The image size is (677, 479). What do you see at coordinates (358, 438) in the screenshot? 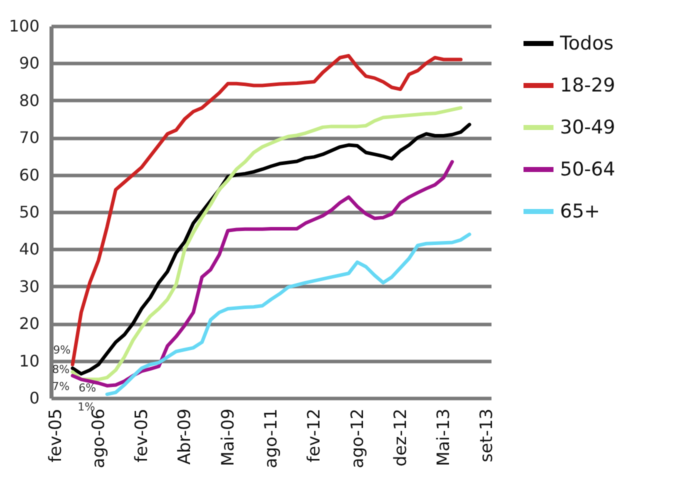
I see `x-tick-label: ago-12` at bounding box center [358, 438].